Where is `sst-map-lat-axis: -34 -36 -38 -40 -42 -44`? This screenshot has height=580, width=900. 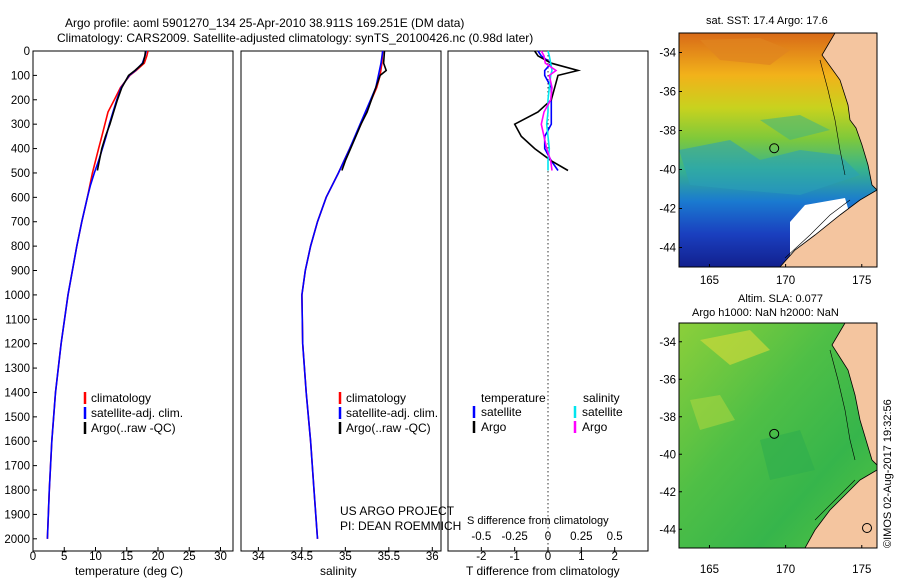
sst-map-lat-axis: -34 -36 -38 -40 -42 -44 is located at coordinates (670, 151).